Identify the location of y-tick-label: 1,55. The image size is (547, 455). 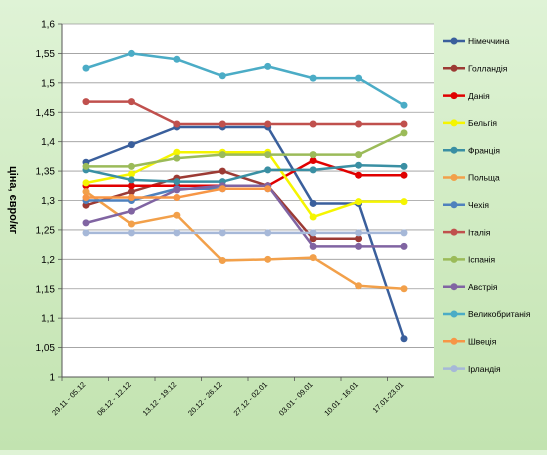
(46, 54).